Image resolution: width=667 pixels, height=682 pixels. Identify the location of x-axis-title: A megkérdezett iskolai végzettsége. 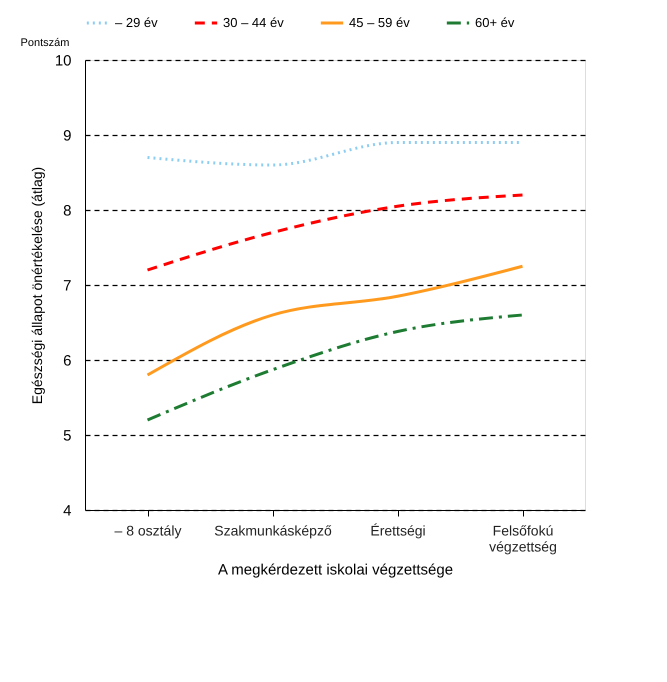
(336, 570).